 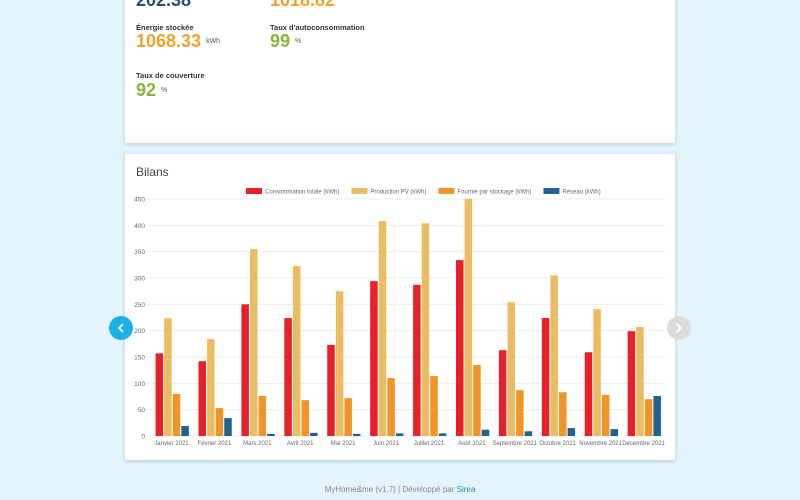 What do you see at coordinates (139, 331) in the screenshot?
I see `y-tick-label: 200` at bounding box center [139, 331].